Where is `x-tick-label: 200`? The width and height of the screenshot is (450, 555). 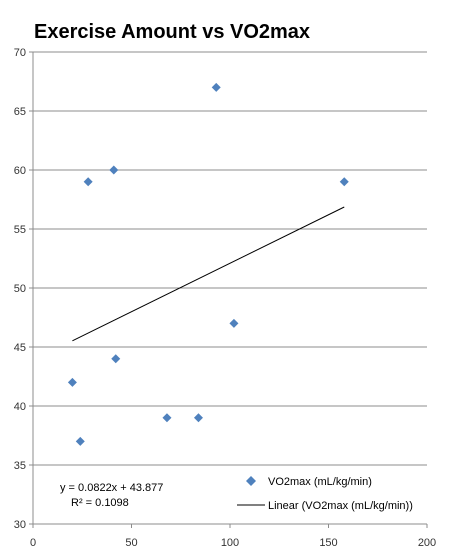 x-tick-label: 200 is located at coordinates (427, 543).